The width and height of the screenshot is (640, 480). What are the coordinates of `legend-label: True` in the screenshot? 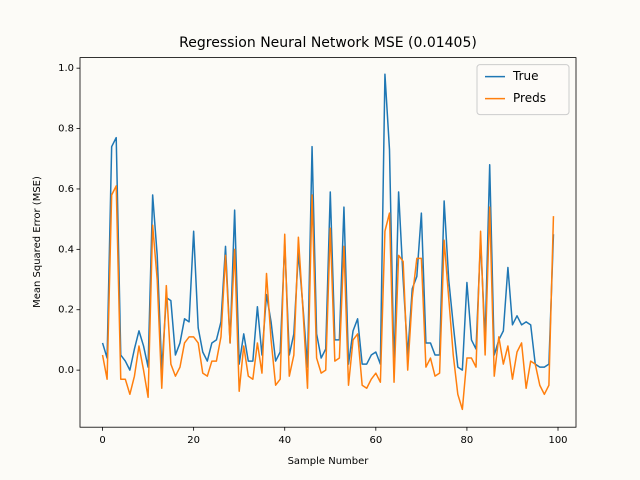 It's located at (525, 76).